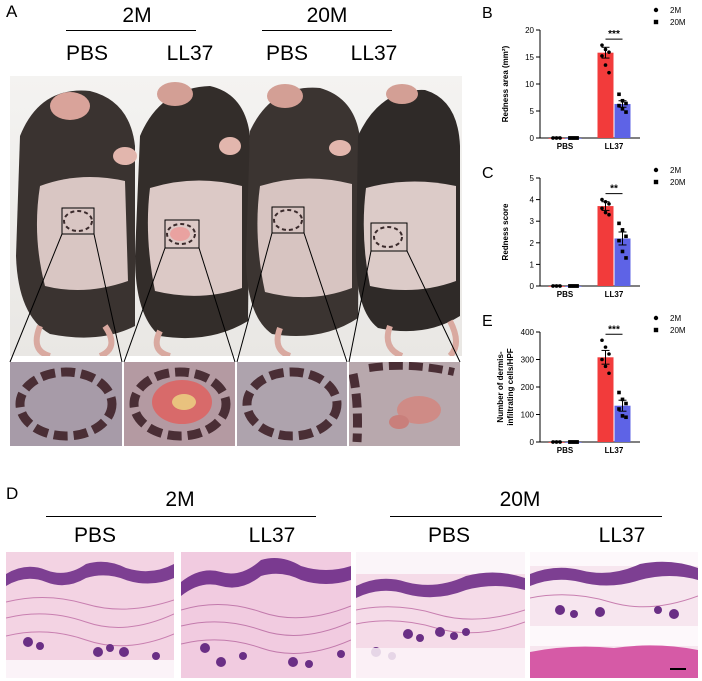  Describe the element at coordinates (532, 243) in the screenshot. I see `y-tick-label: 2` at that location.